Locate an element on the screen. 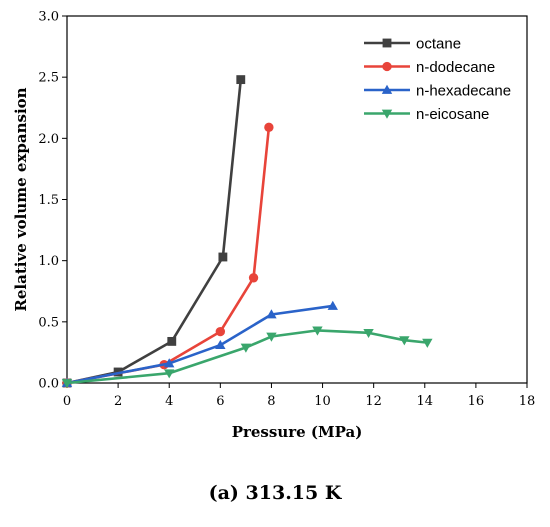 The height and width of the screenshot is (527, 550). figure-caption: (a) 313.15 K is located at coordinates (275, 493).